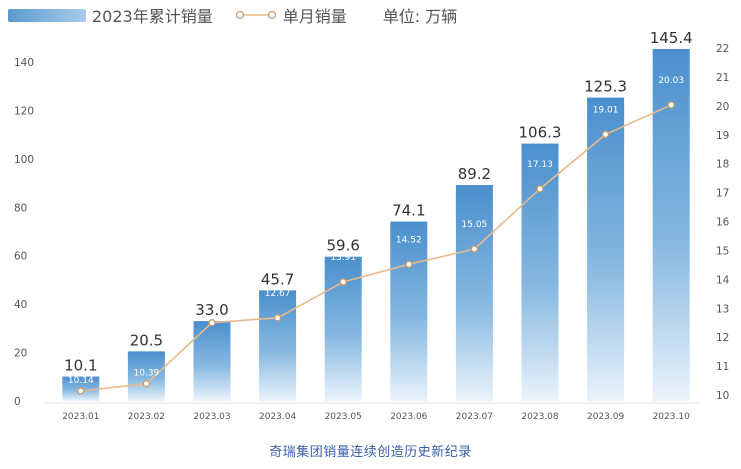  What do you see at coordinates (24, 63) in the screenshot?
I see `left-tick-label: 140` at bounding box center [24, 63].